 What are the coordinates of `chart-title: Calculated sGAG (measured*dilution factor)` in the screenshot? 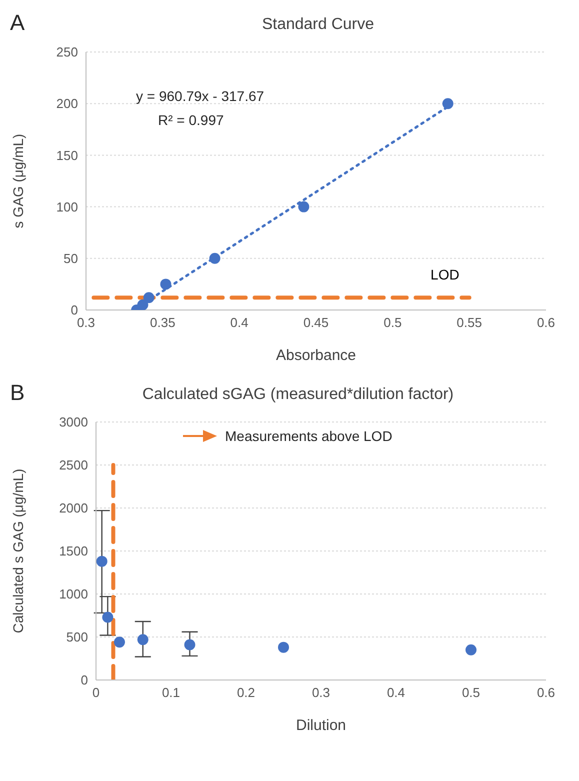 It's located at (298, 394).